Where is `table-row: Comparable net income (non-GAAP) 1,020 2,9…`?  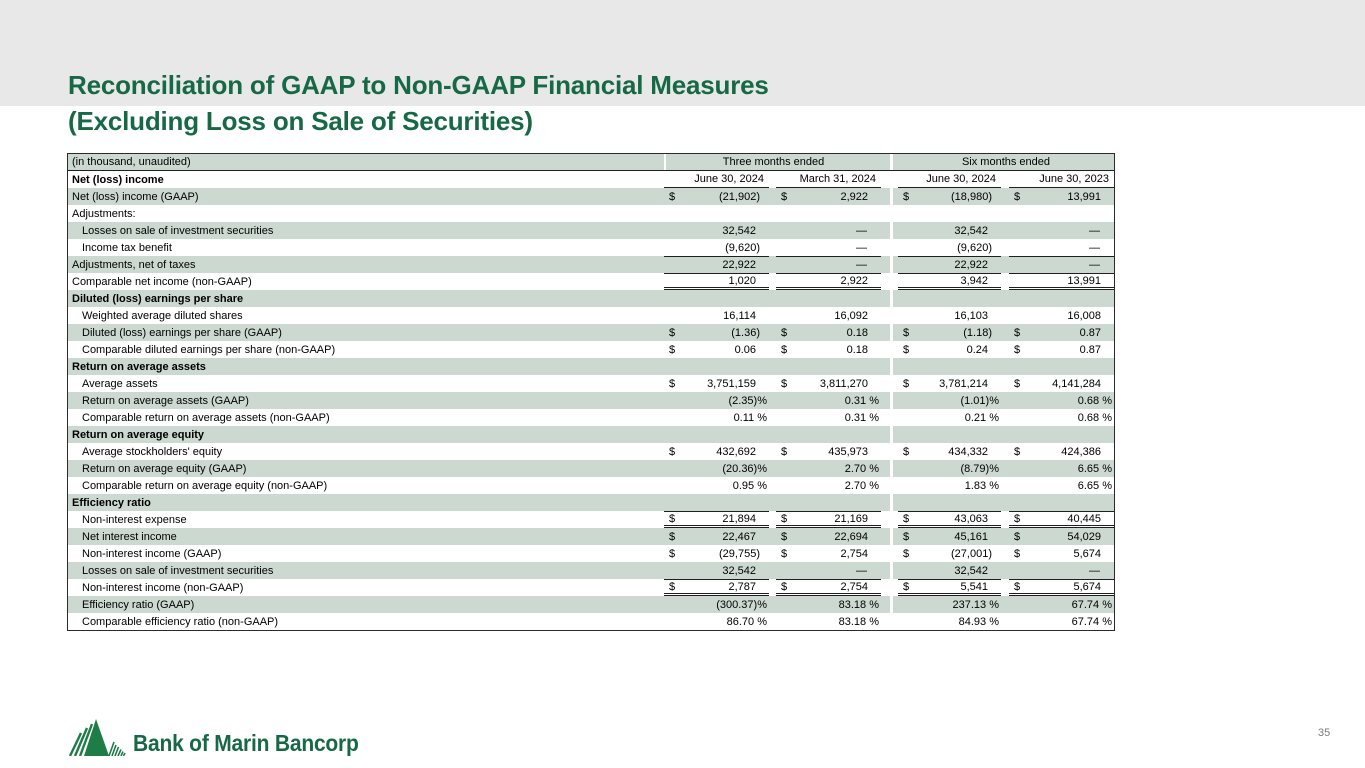
table-row: Comparable net income (non-GAAP) 1,020 2,9… is located at coordinates (591, 281).